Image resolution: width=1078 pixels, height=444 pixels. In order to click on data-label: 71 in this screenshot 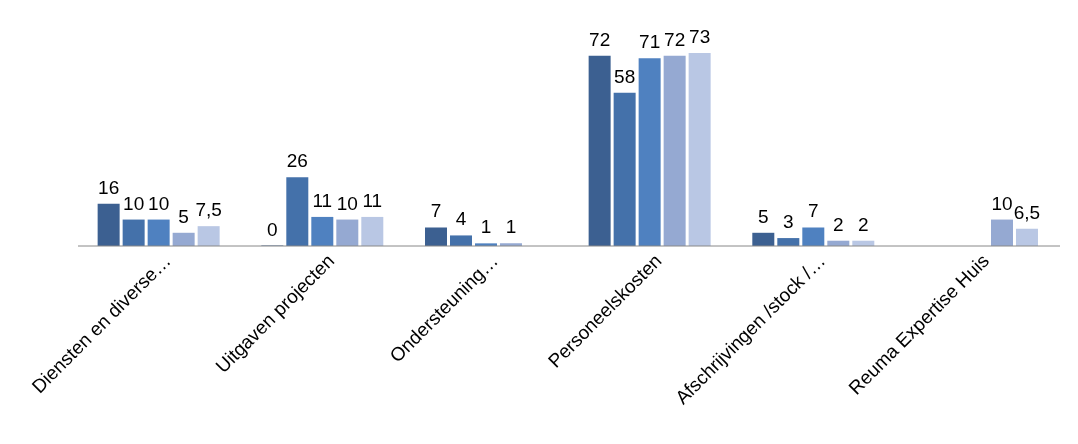, I will do `click(650, 42)`.